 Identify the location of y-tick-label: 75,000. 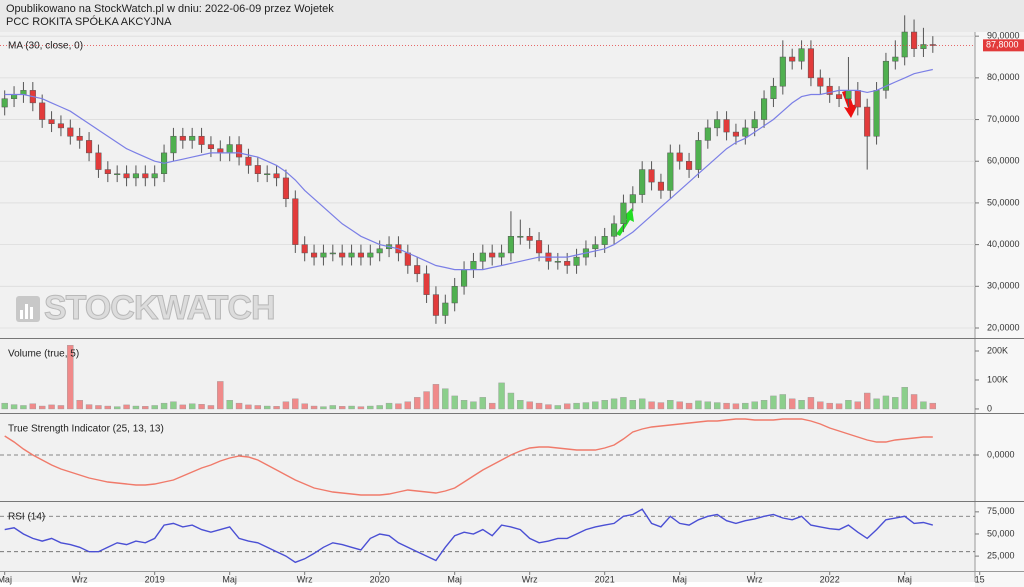
(1001, 511).